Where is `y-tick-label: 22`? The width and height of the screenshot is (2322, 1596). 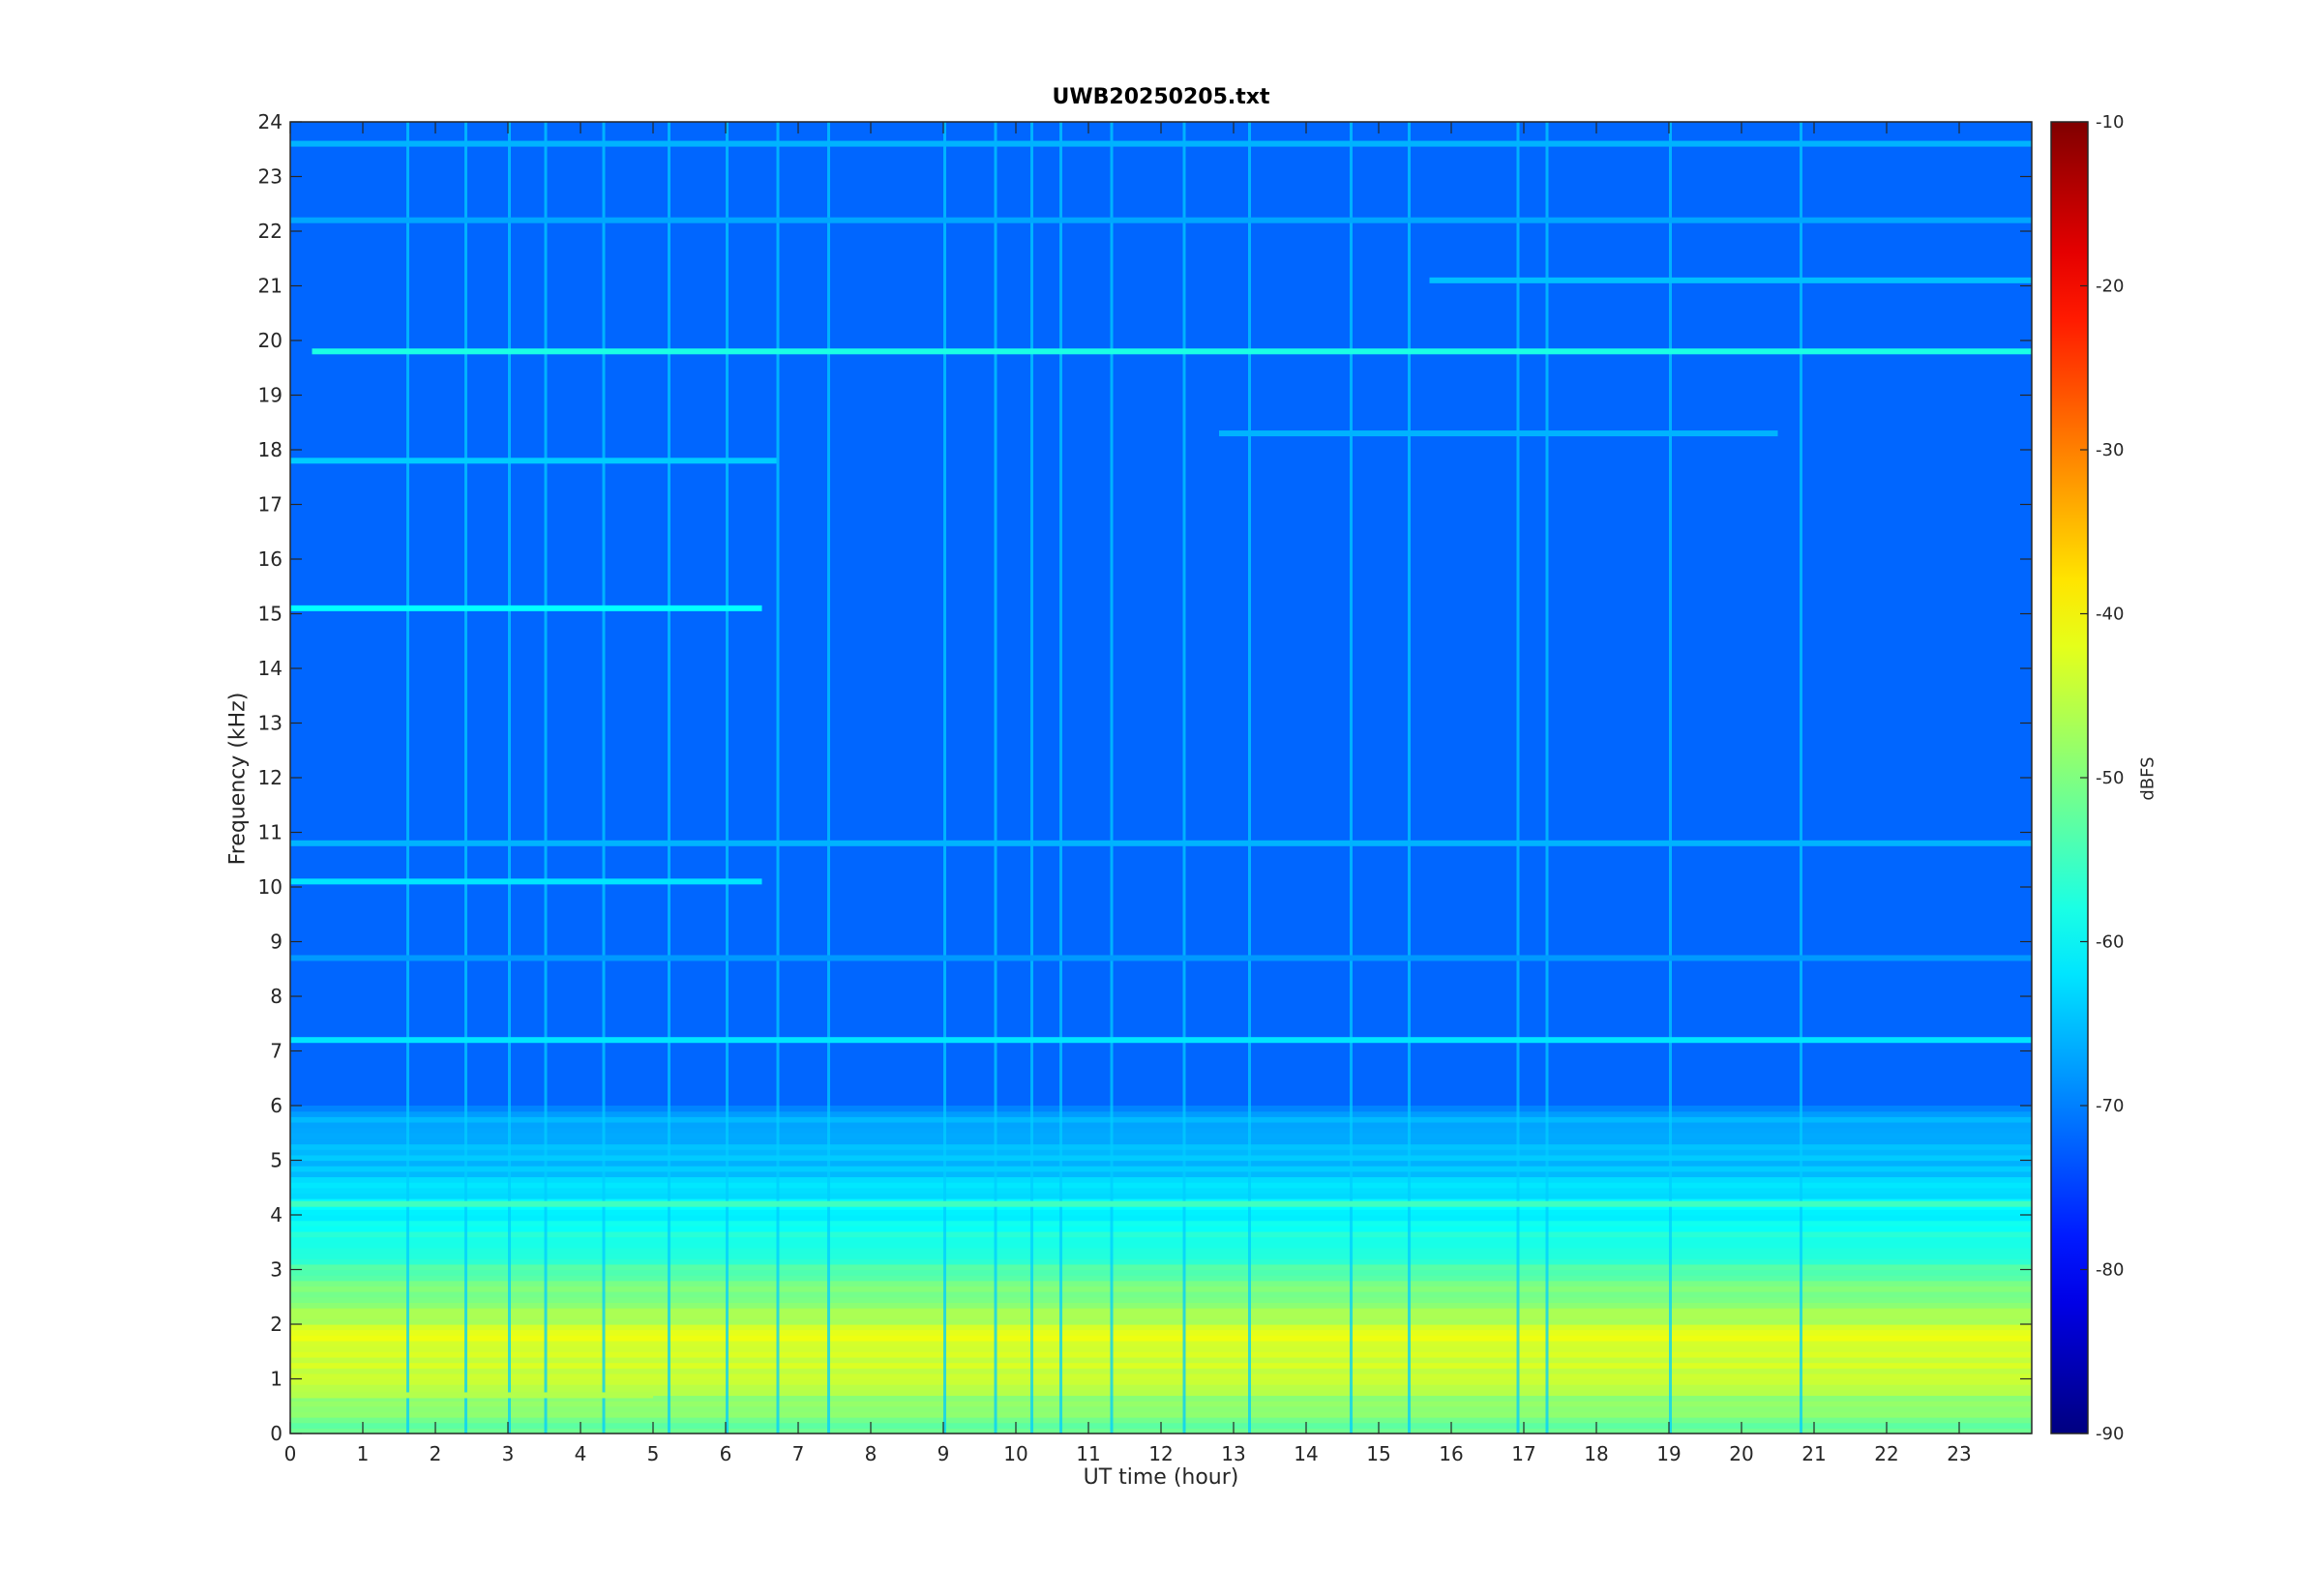 y-tick-label: 22 is located at coordinates (270, 231).